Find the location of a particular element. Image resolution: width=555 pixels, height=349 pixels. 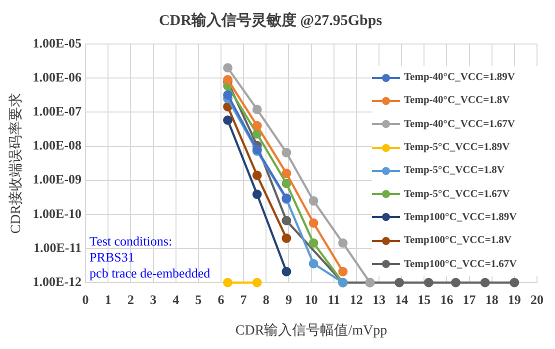

x-tick-label: 20 is located at coordinates (537, 299).